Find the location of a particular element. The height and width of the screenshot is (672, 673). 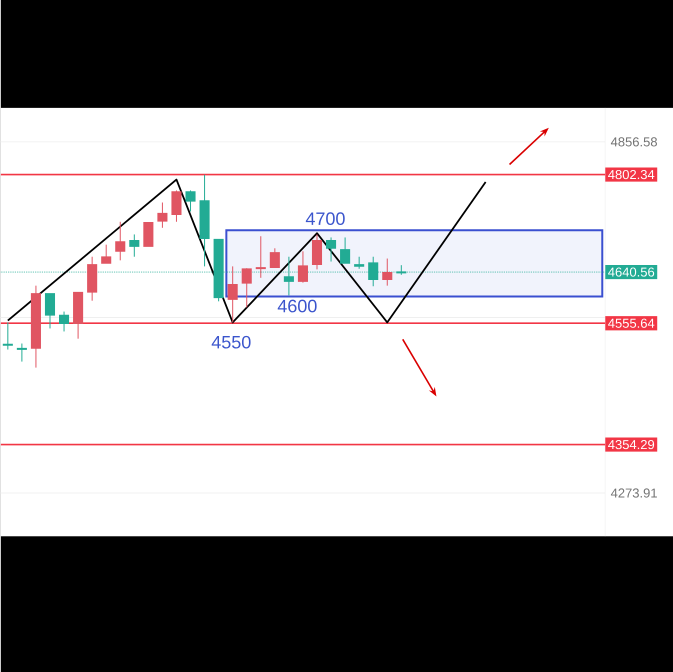

annotation: 4550 is located at coordinates (231, 342).